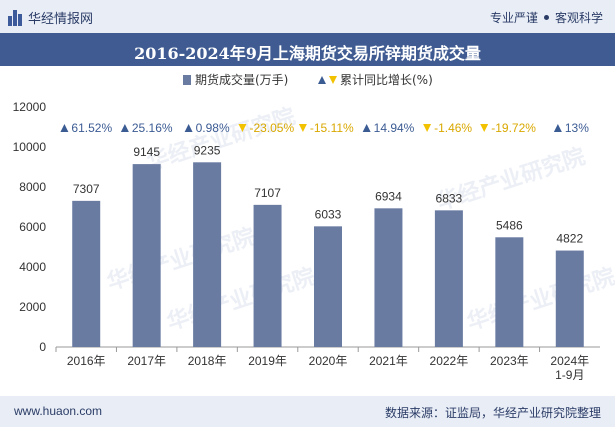 The width and height of the screenshot is (615, 427). What do you see at coordinates (267, 193) in the screenshot?
I see `bar-value-label: 7107` at bounding box center [267, 193].